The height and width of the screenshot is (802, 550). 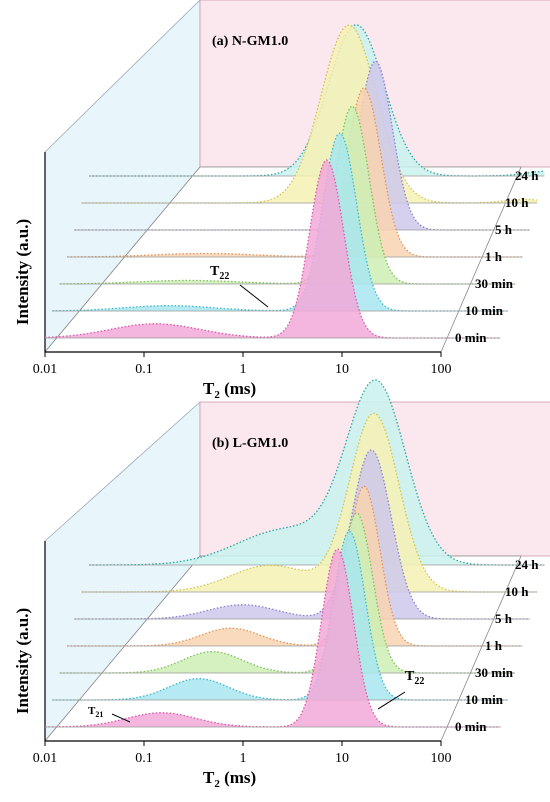 What do you see at coordinates (95, 712) in the screenshot?
I see `annotation-T21: T21` at bounding box center [95, 712].